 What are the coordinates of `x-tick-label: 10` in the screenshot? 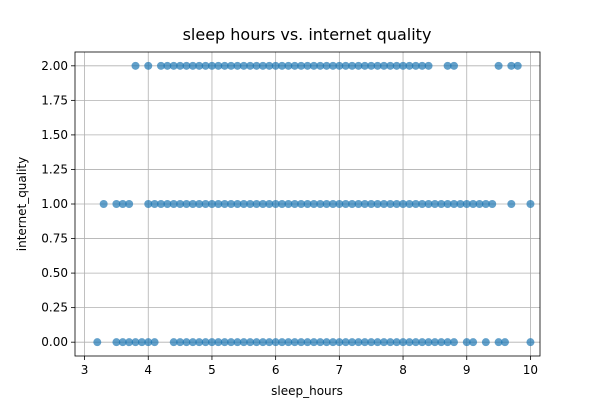 It's located at (530, 370).